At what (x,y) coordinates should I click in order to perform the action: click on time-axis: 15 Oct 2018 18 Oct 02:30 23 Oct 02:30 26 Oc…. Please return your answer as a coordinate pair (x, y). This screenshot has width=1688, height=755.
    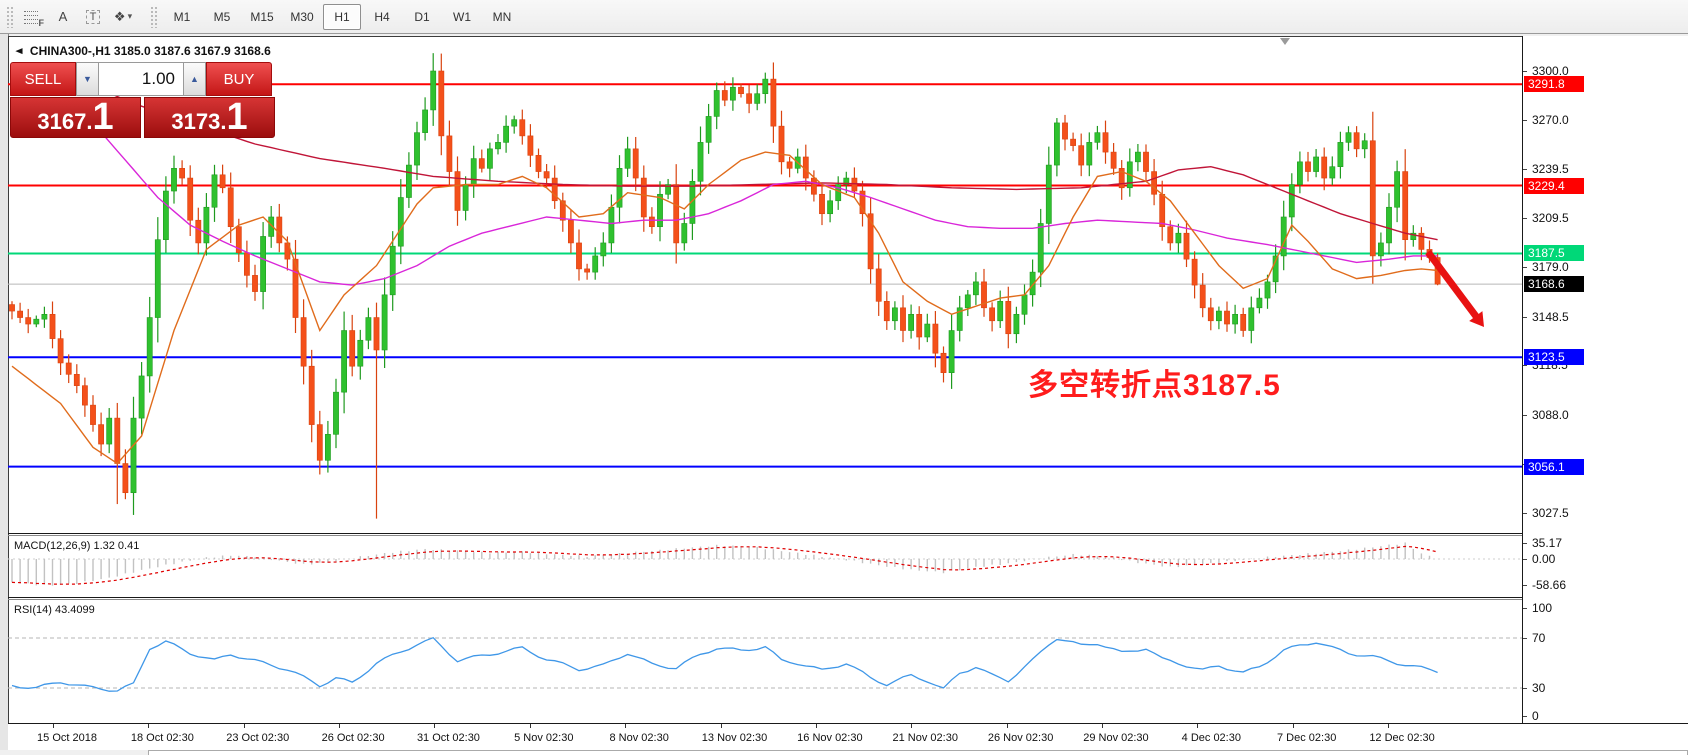
    Looking at the image, I should click on (848, 736).